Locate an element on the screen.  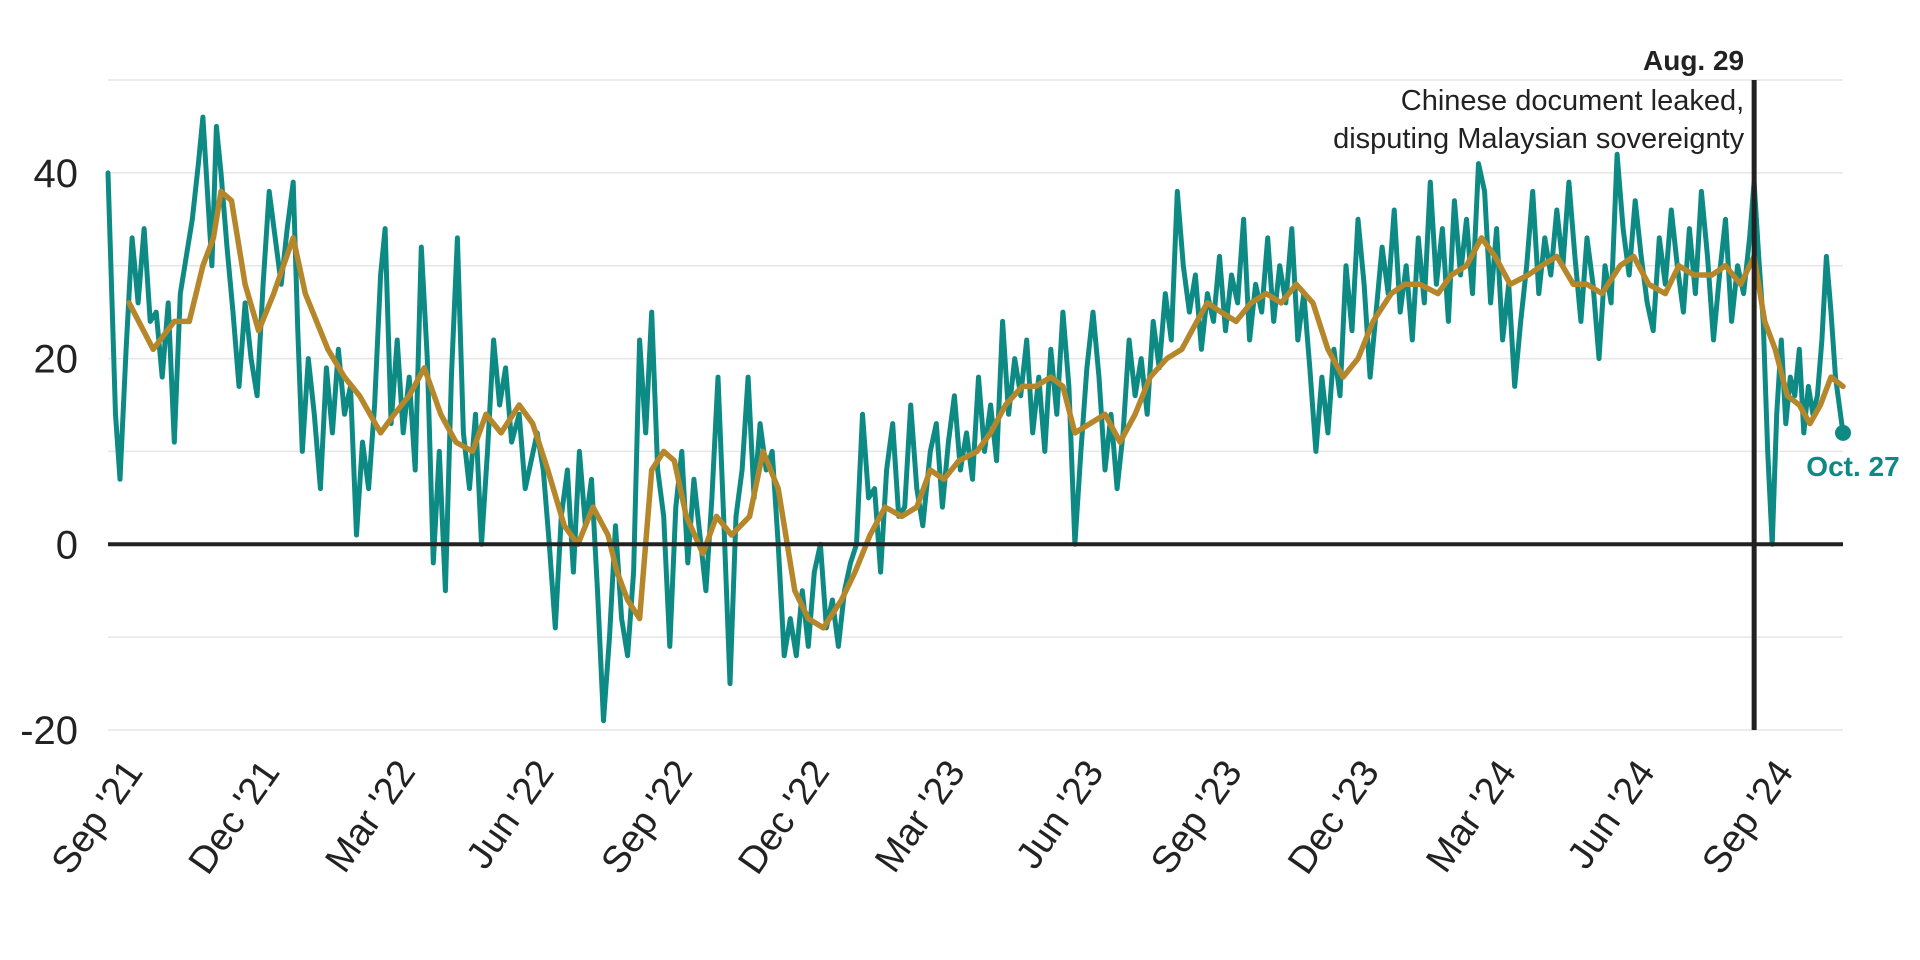
y-tick-label: 40 is located at coordinates (56, 174).